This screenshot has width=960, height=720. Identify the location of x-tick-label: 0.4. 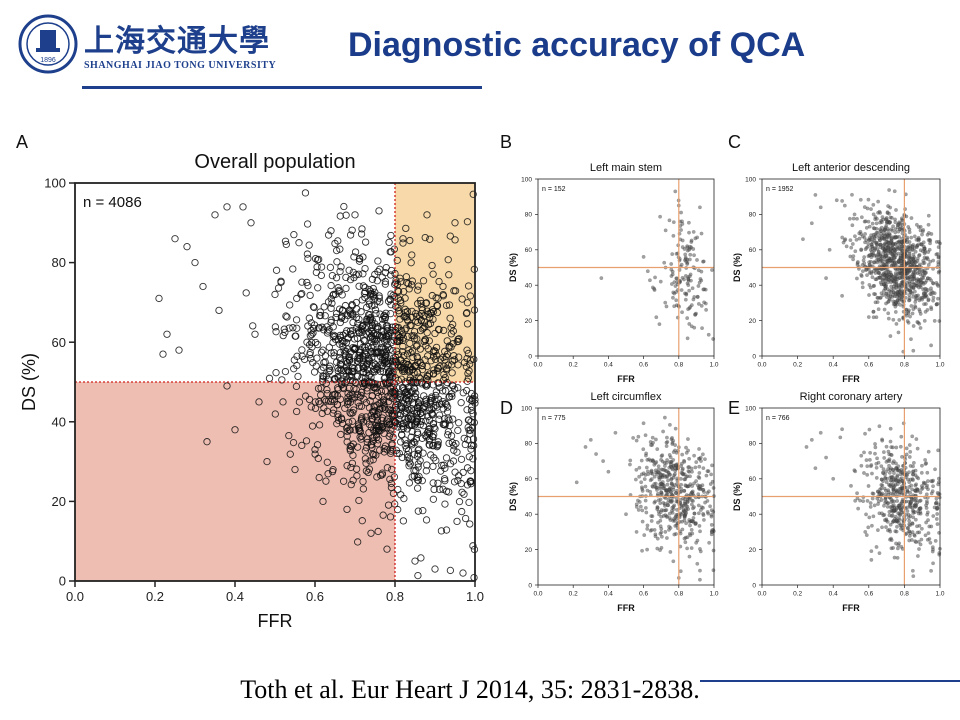
(235, 596).